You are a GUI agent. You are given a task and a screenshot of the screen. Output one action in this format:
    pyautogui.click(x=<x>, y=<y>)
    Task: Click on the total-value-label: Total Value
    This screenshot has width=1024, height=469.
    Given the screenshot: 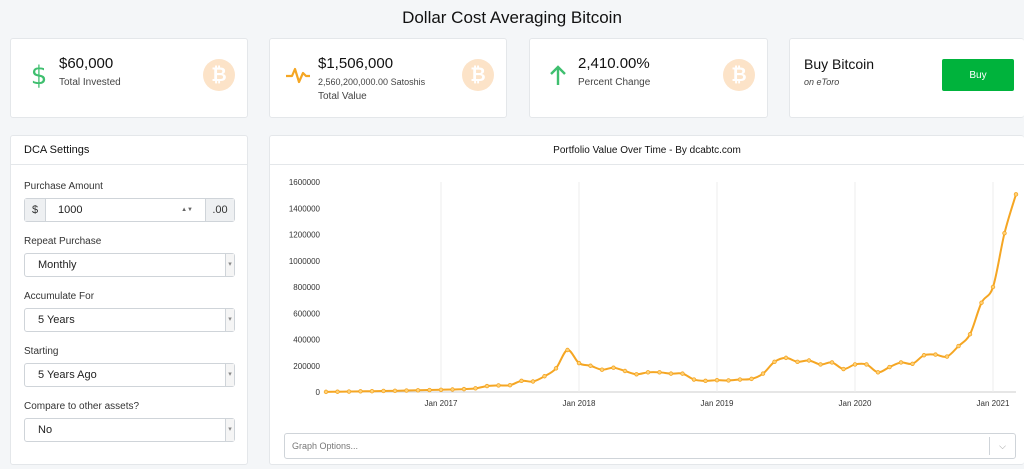 What is the action you would take?
    pyautogui.click(x=342, y=96)
    